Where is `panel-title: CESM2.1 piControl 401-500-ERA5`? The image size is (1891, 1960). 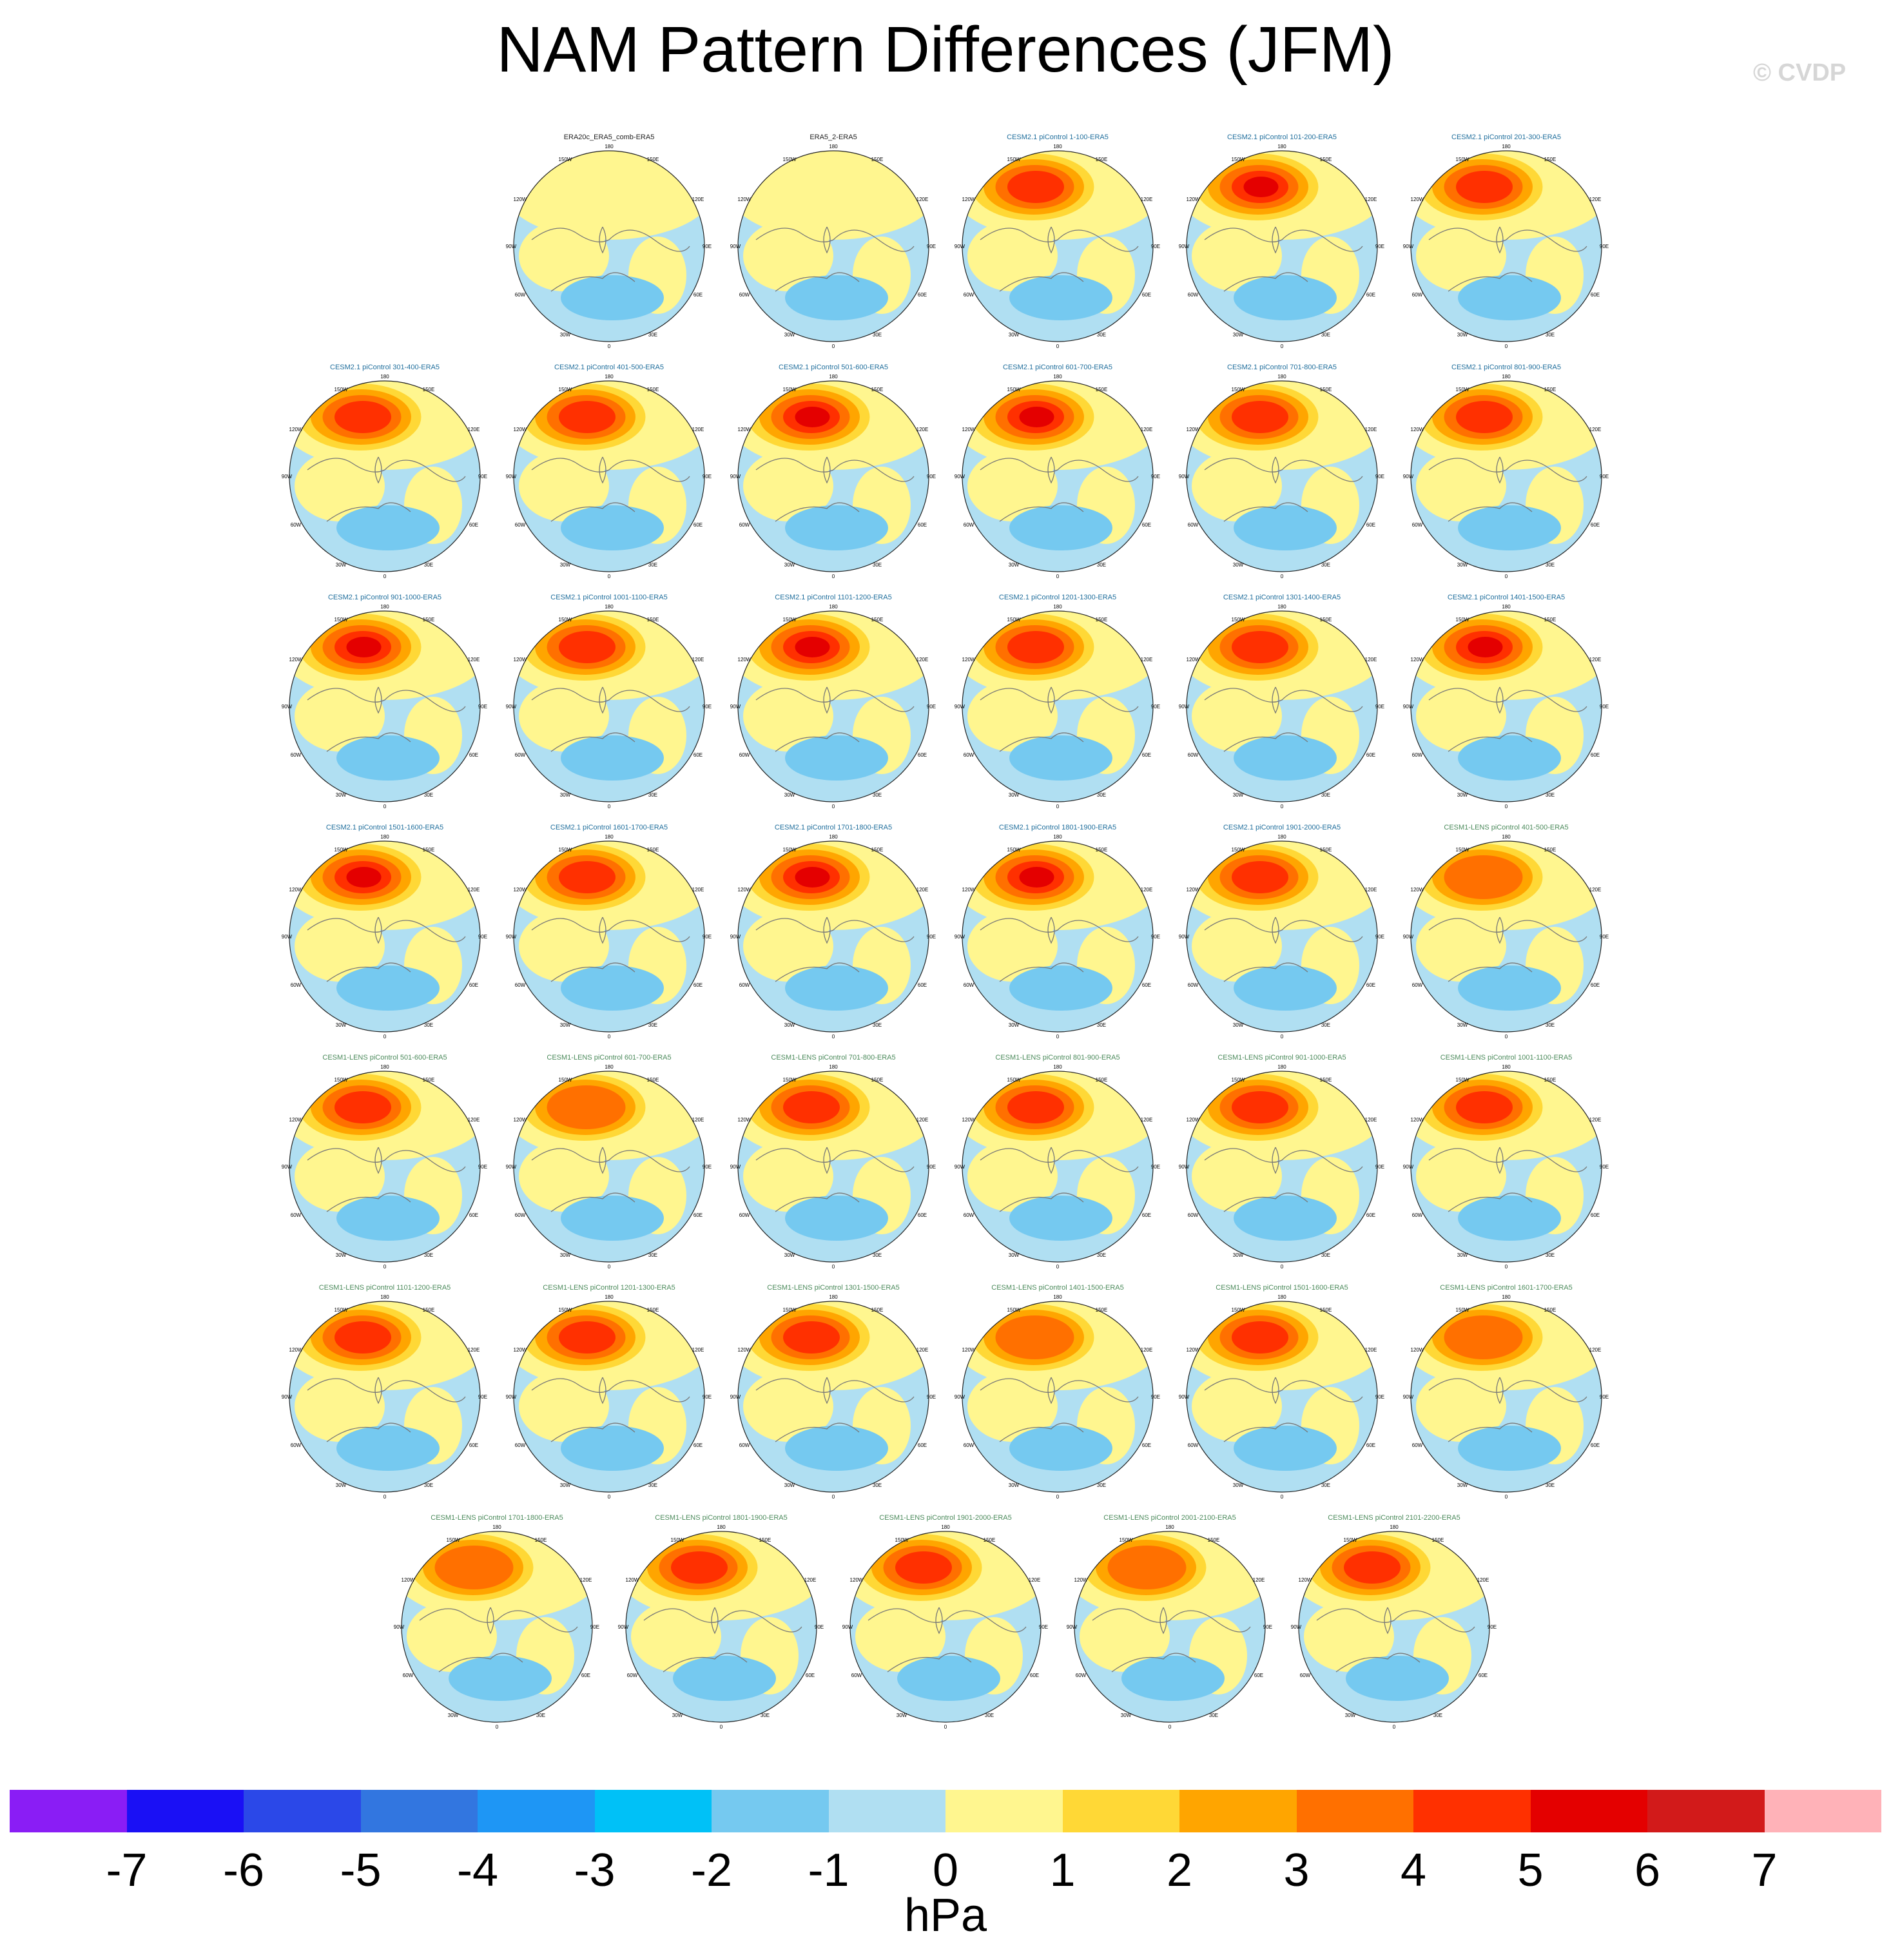 panel-title: CESM2.1 piControl 401-500-ERA5 is located at coordinates (609, 368).